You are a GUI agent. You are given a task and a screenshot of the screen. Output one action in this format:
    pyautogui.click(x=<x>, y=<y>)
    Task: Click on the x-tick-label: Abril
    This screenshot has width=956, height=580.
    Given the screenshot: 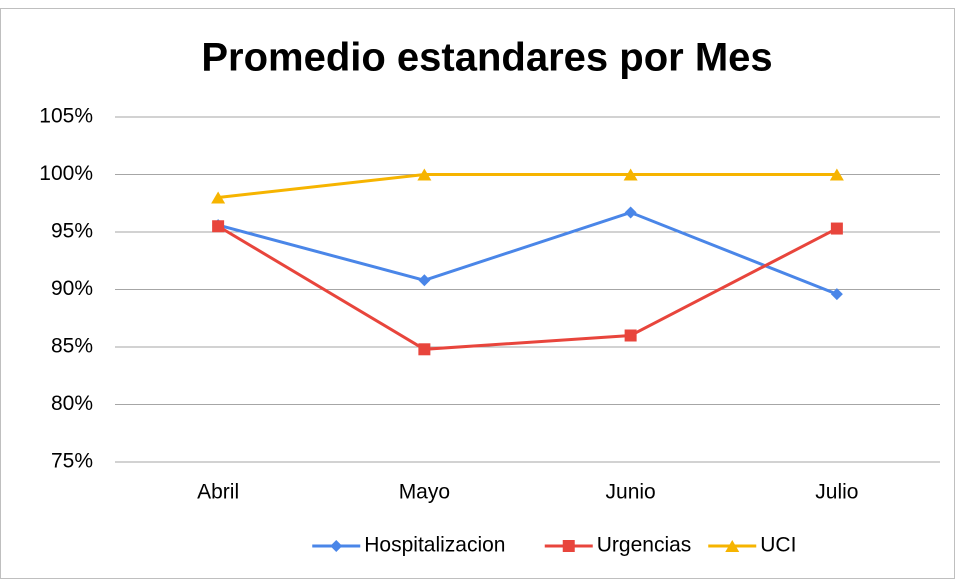 What is the action you would take?
    pyautogui.click(x=218, y=492)
    